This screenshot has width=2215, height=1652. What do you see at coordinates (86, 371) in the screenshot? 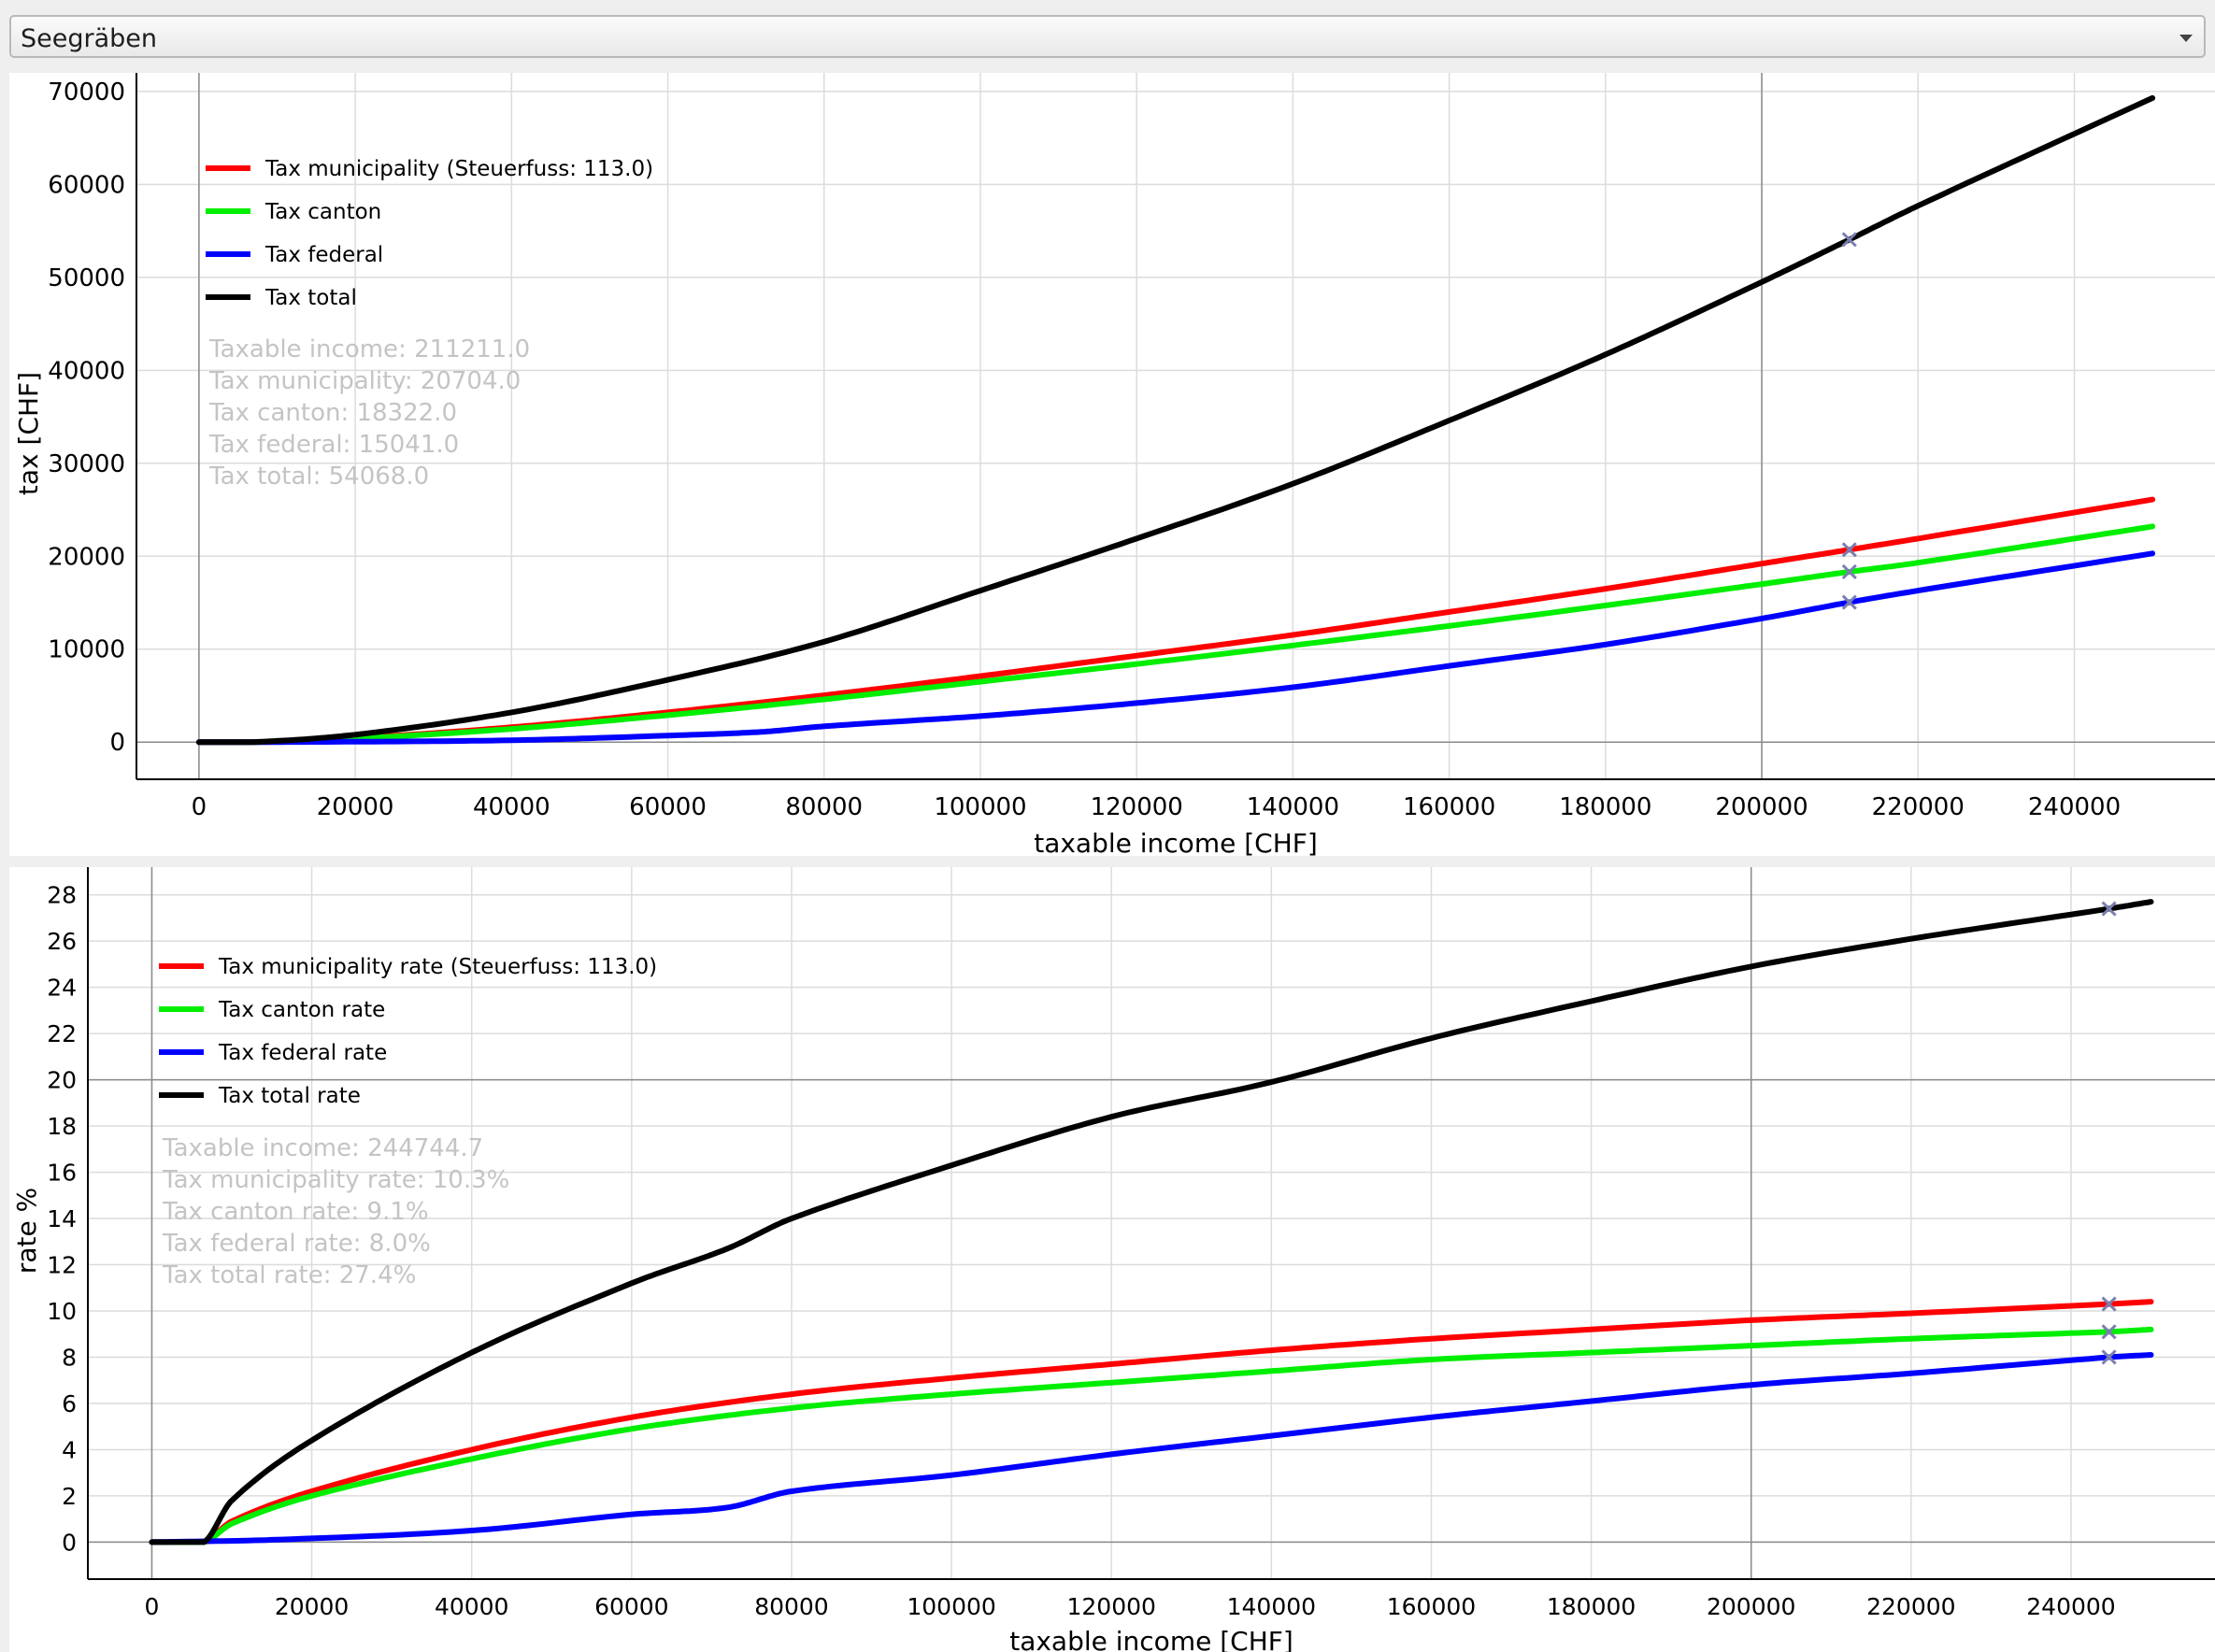
I see `y-tick-label: 40000` at bounding box center [86, 371].